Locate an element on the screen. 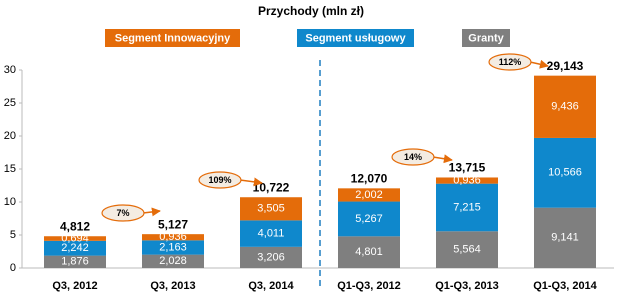  y-tick-label: 25 is located at coordinates (10, 103).